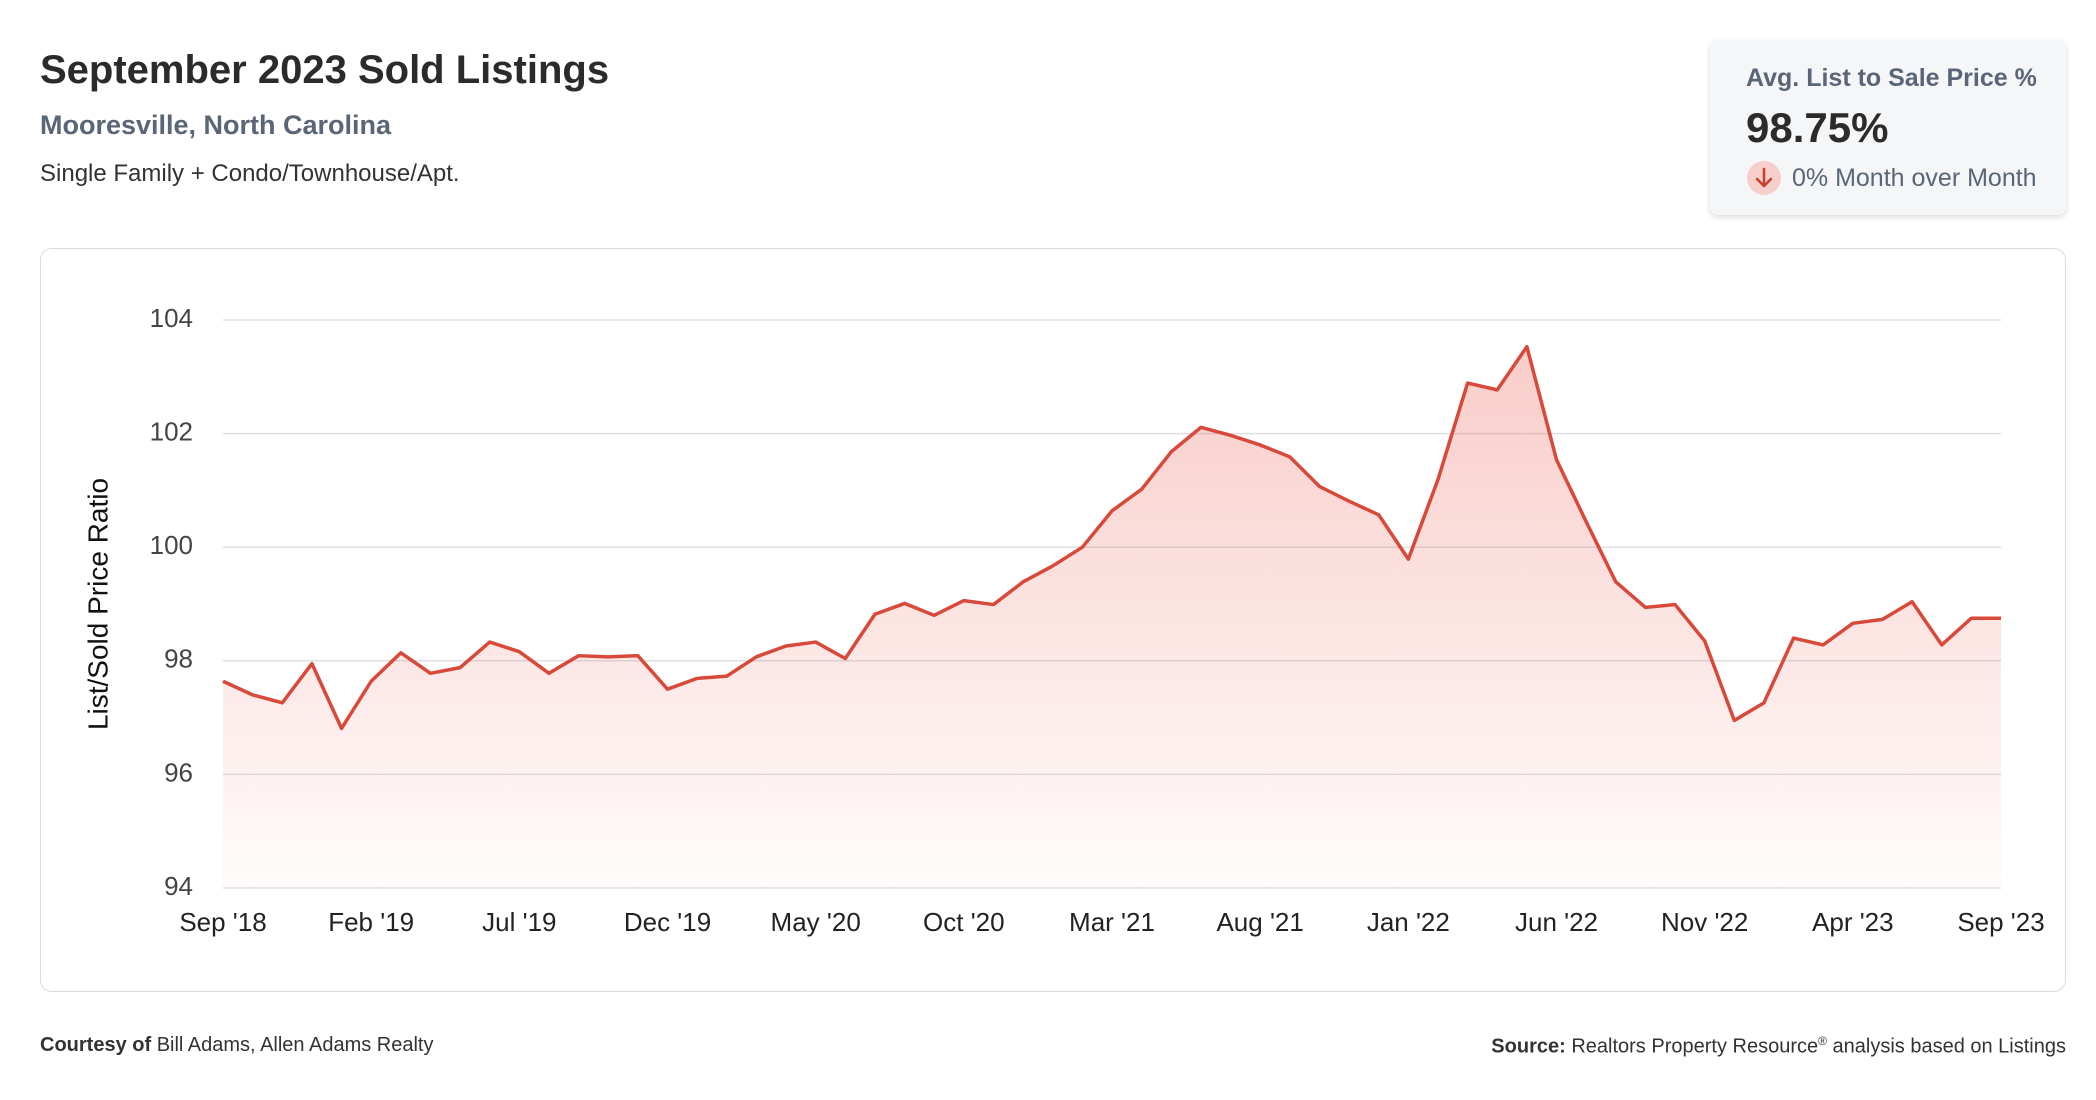  What do you see at coordinates (371, 922) in the screenshot?
I see `x-tick-label: Feb '19` at bounding box center [371, 922].